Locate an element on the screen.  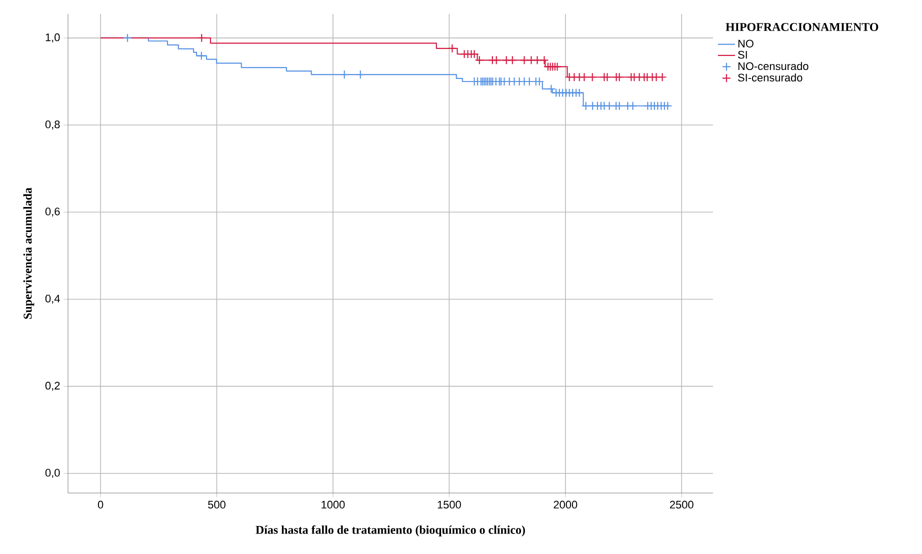
x-tick-label: 2000 is located at coordinates (566, 504).